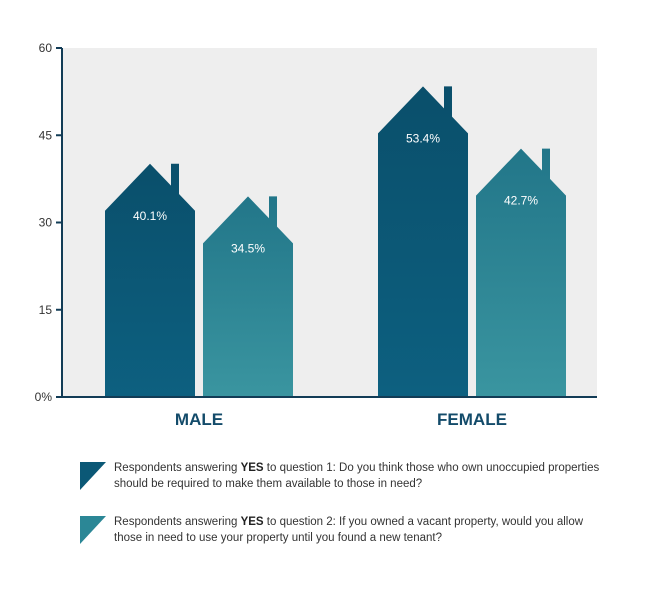 Image resolution: width=646 pixels, height=595 pixels. I want to click on category-label-male: MALE, so click(199, 419).